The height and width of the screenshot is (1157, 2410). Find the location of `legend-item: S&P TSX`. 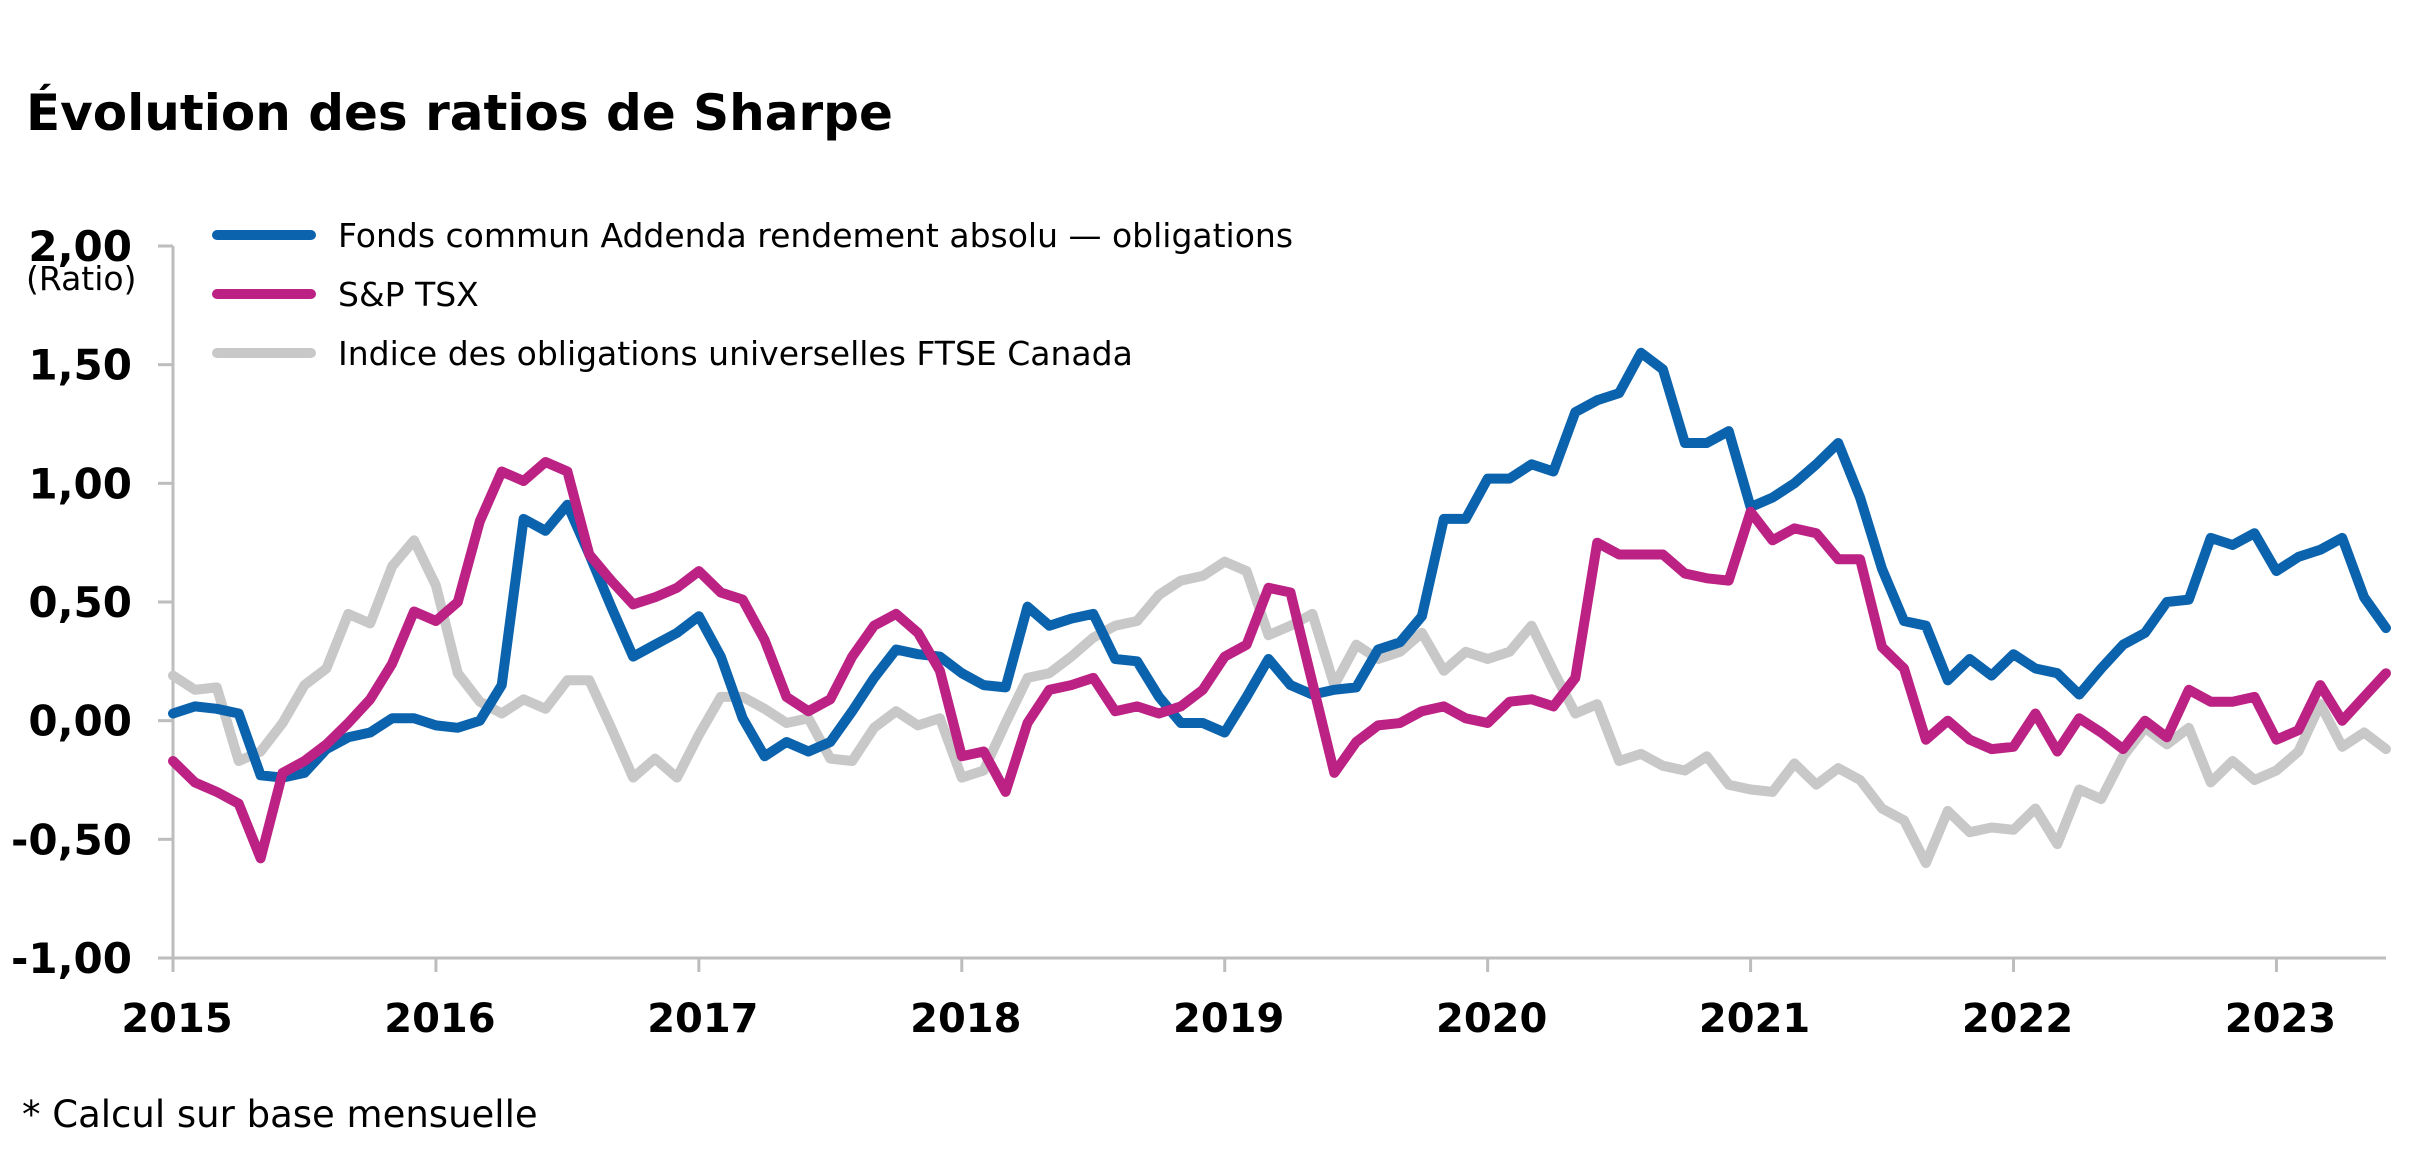

legend-item: S&P TSX is located at coordinates (345, 294).